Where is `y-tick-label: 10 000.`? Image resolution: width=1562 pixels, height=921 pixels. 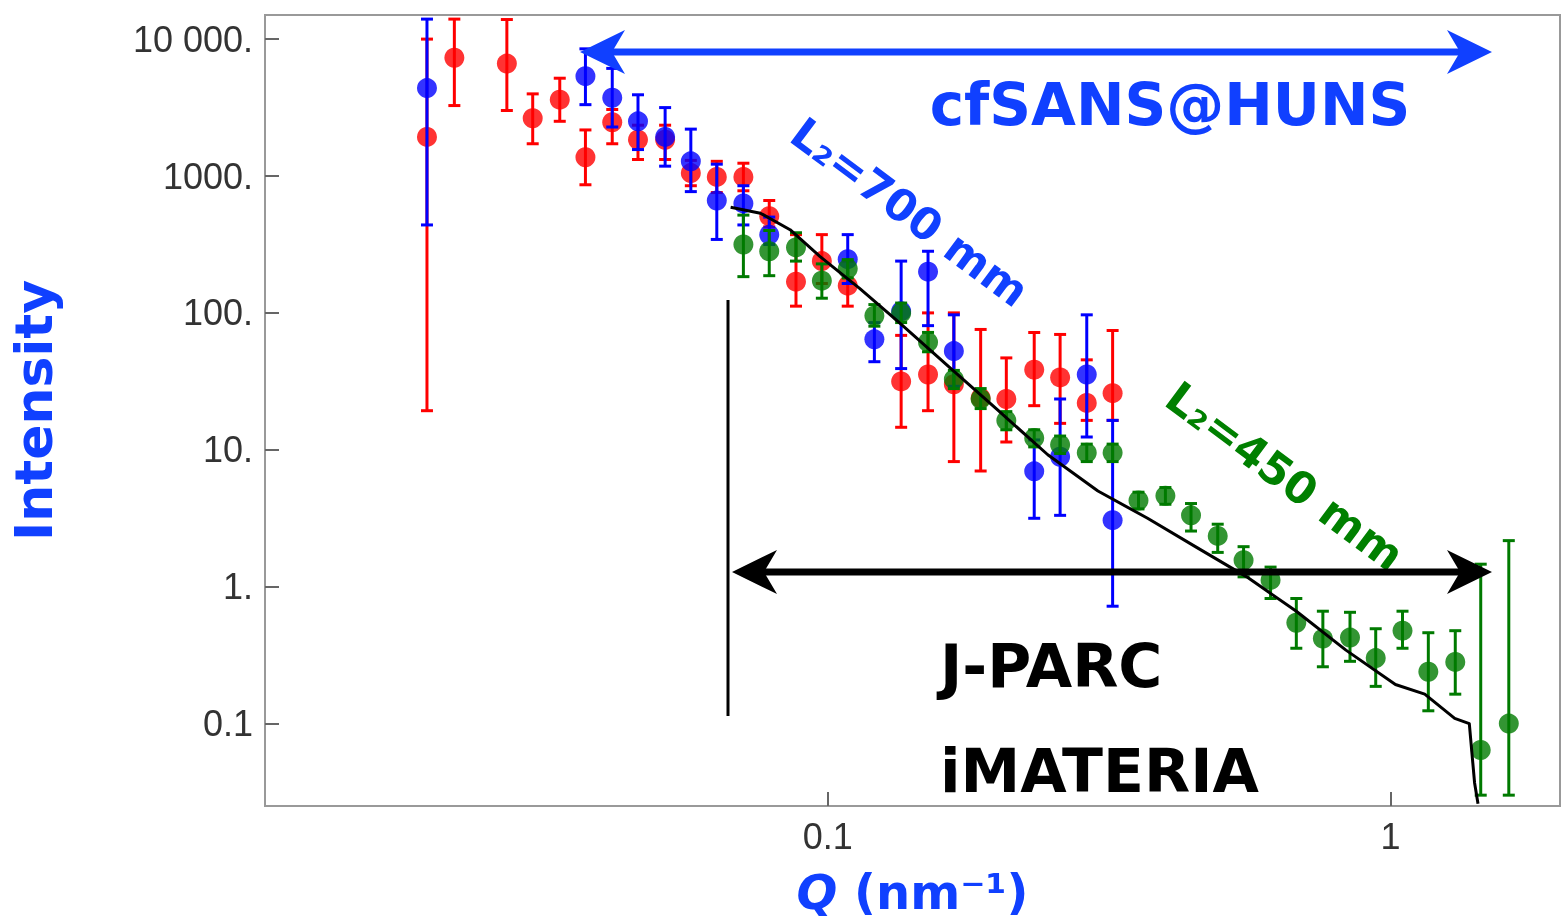 y-tick-label: 10 000. is located at coordinates (192, 39).